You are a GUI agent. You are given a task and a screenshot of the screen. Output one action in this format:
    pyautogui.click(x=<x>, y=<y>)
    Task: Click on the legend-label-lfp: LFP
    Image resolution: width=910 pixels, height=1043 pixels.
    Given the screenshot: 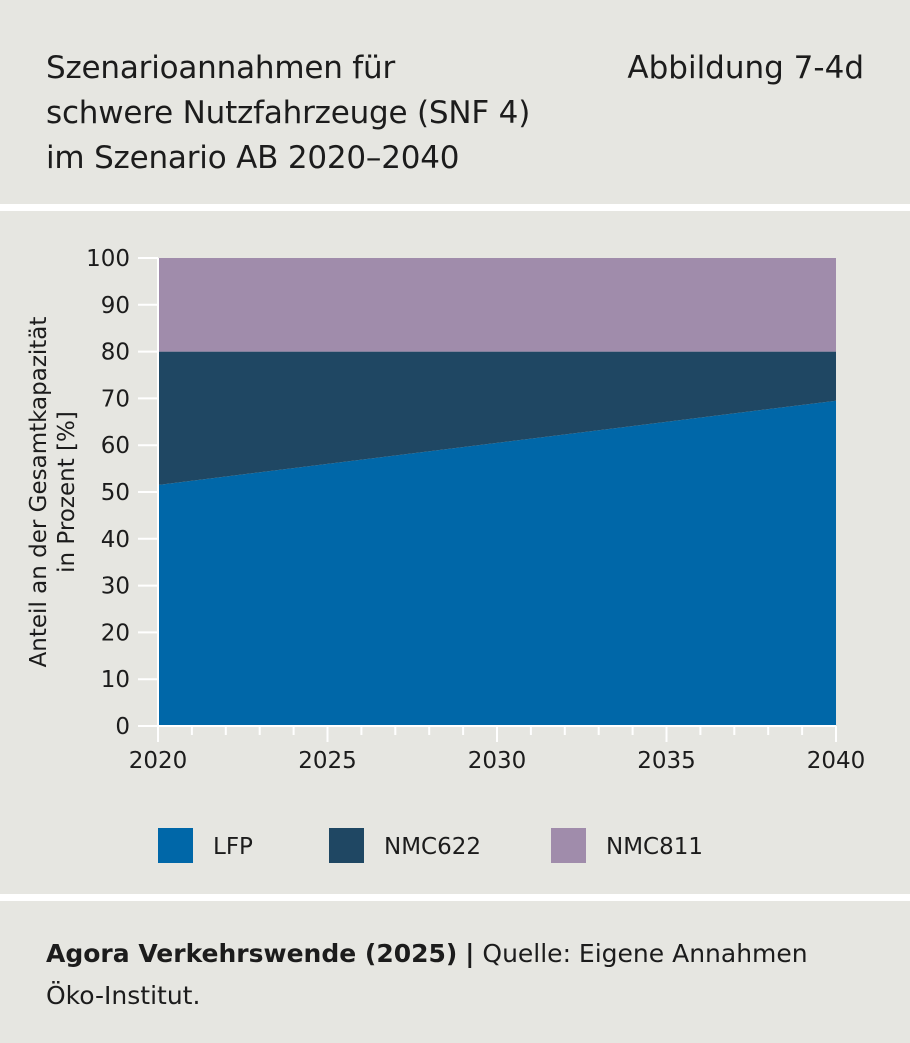 What is the action you would take?
    pyautogui.click(x=233, y=847)
    